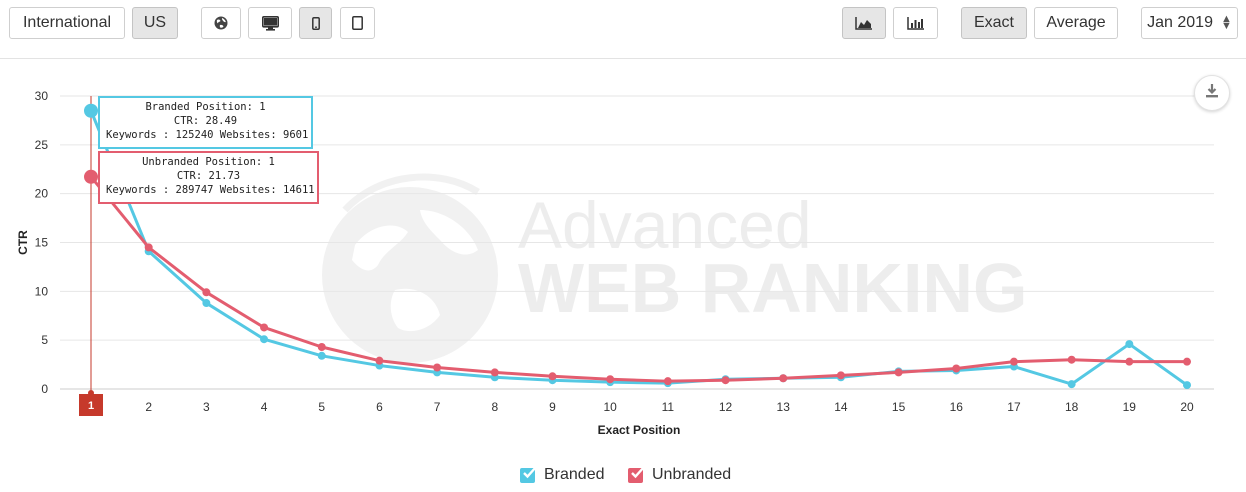  I want to click on x-tick-label: 11, so click(668, 407).